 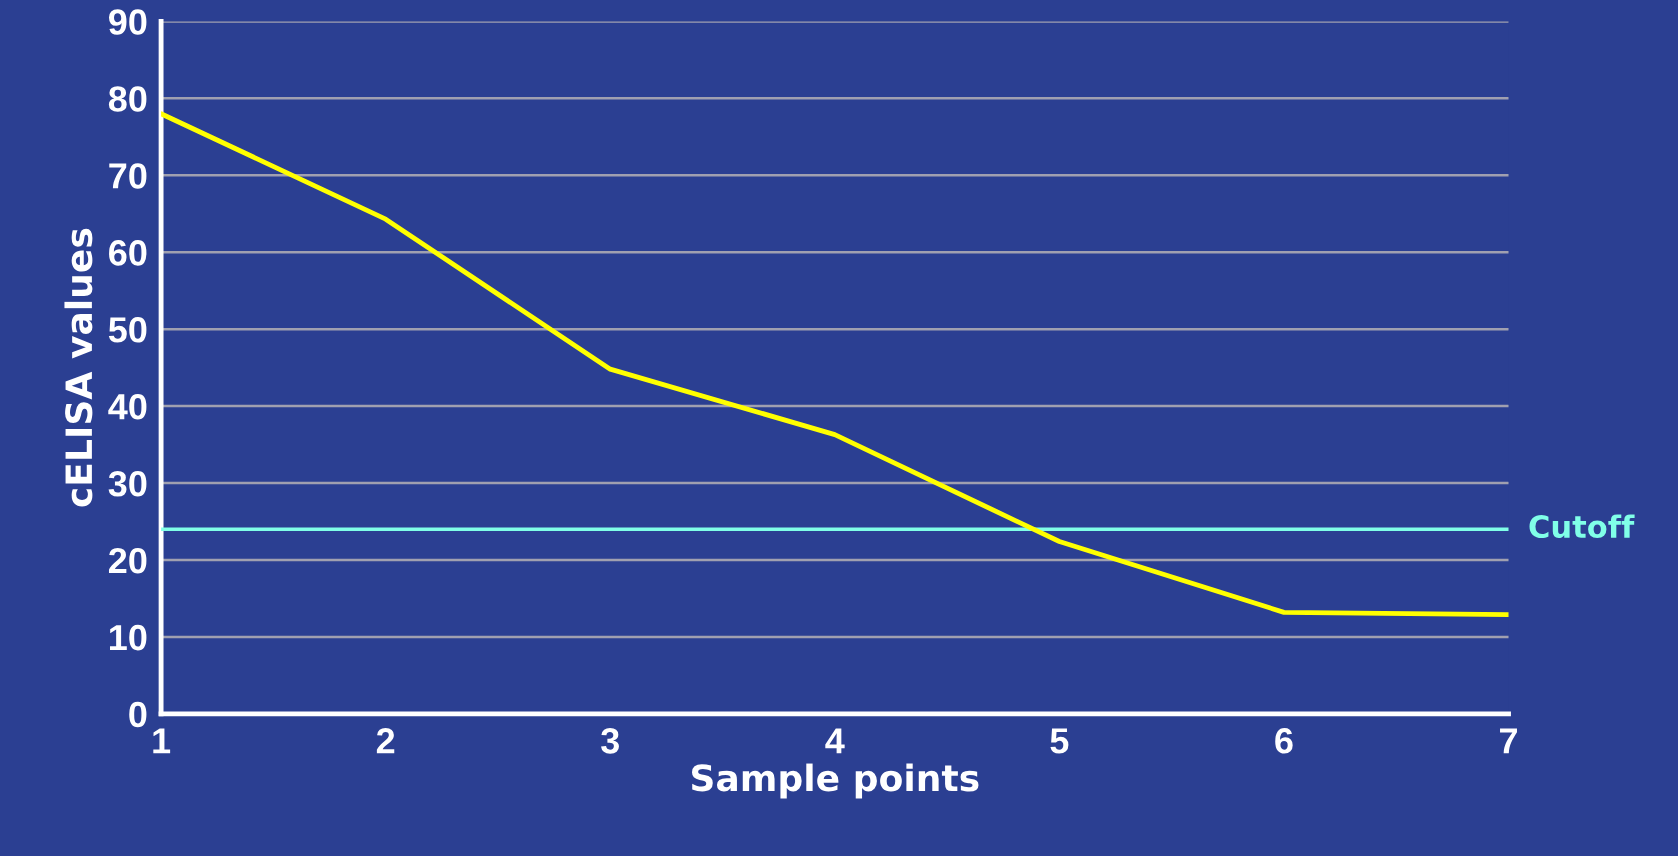 What do you see at coordinates (127, 330) in the screenshot?
I see `y-tick-label: 50` at bounding box center [127, 330].